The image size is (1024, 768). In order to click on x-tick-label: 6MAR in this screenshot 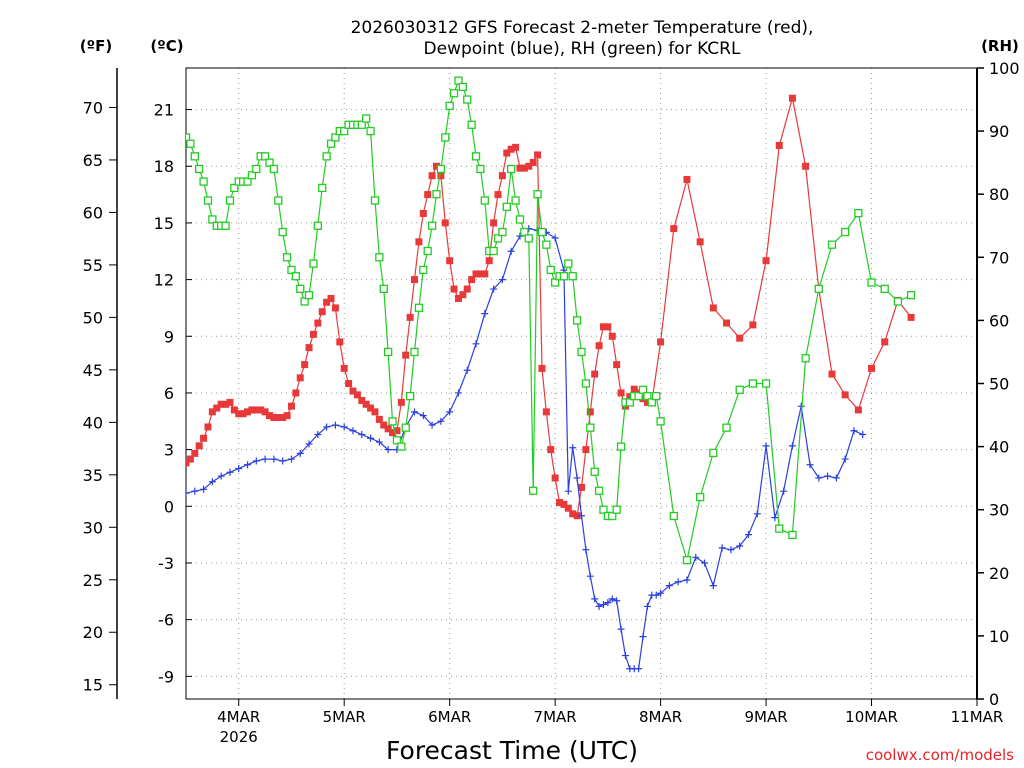, I will do `click(449, 717)`.